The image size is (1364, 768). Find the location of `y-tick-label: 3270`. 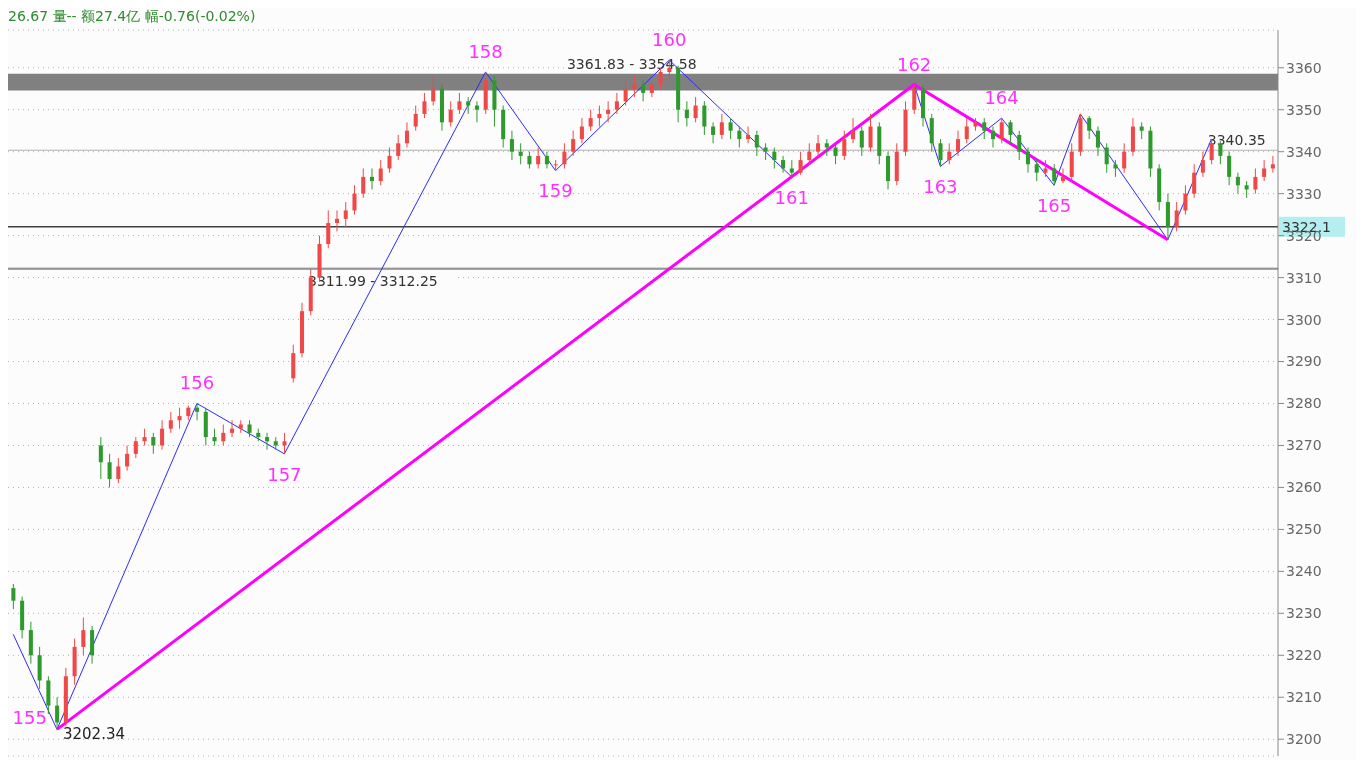

y-tick-label: 3270 is located at coordinates (1304, 445).